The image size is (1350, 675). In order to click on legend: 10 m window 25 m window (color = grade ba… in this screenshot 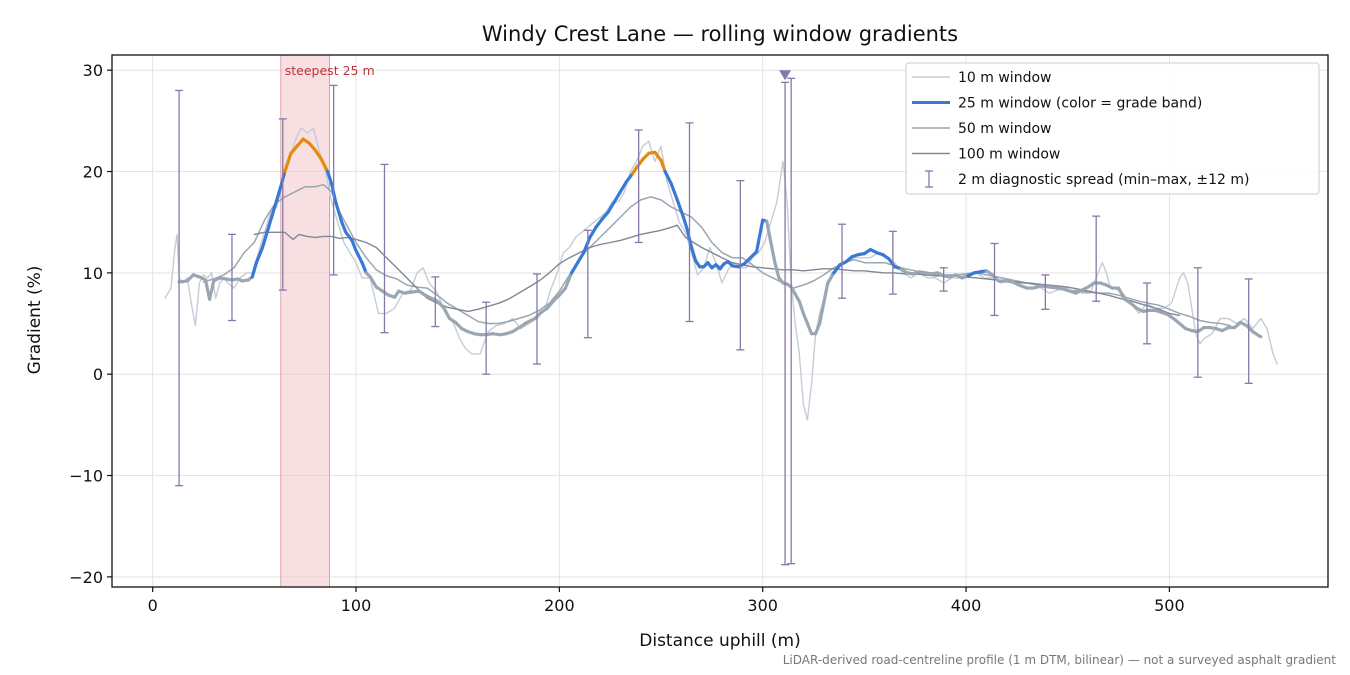, I will do `click(1112, 128)`.